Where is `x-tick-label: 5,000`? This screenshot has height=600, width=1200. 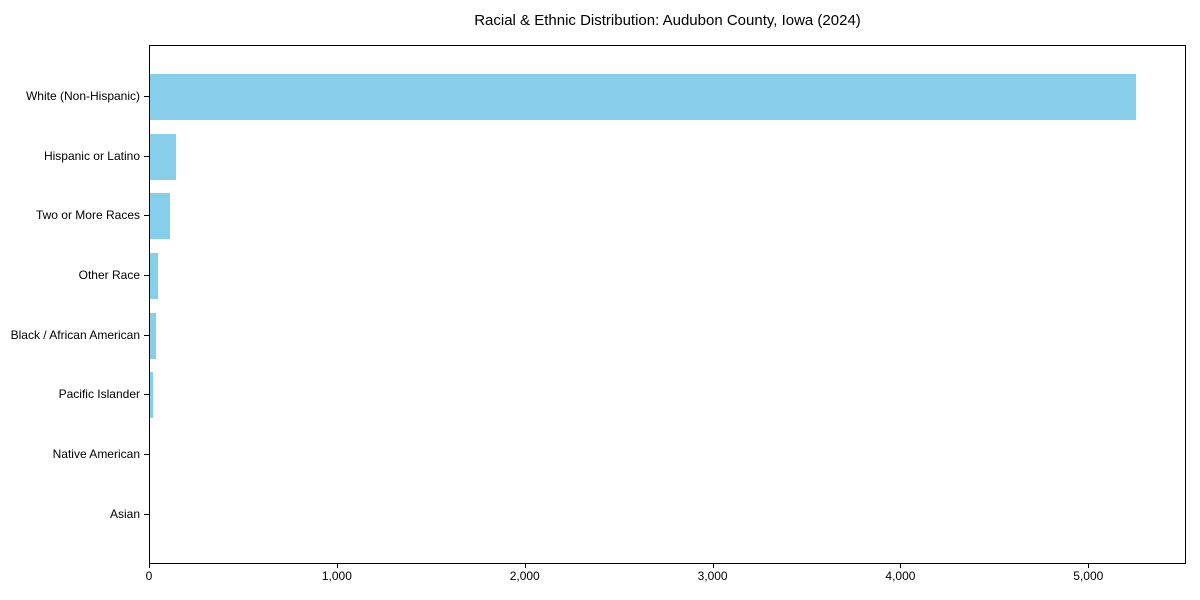 x-tick-label: 5,000 is located at coordinates (1088, 576).